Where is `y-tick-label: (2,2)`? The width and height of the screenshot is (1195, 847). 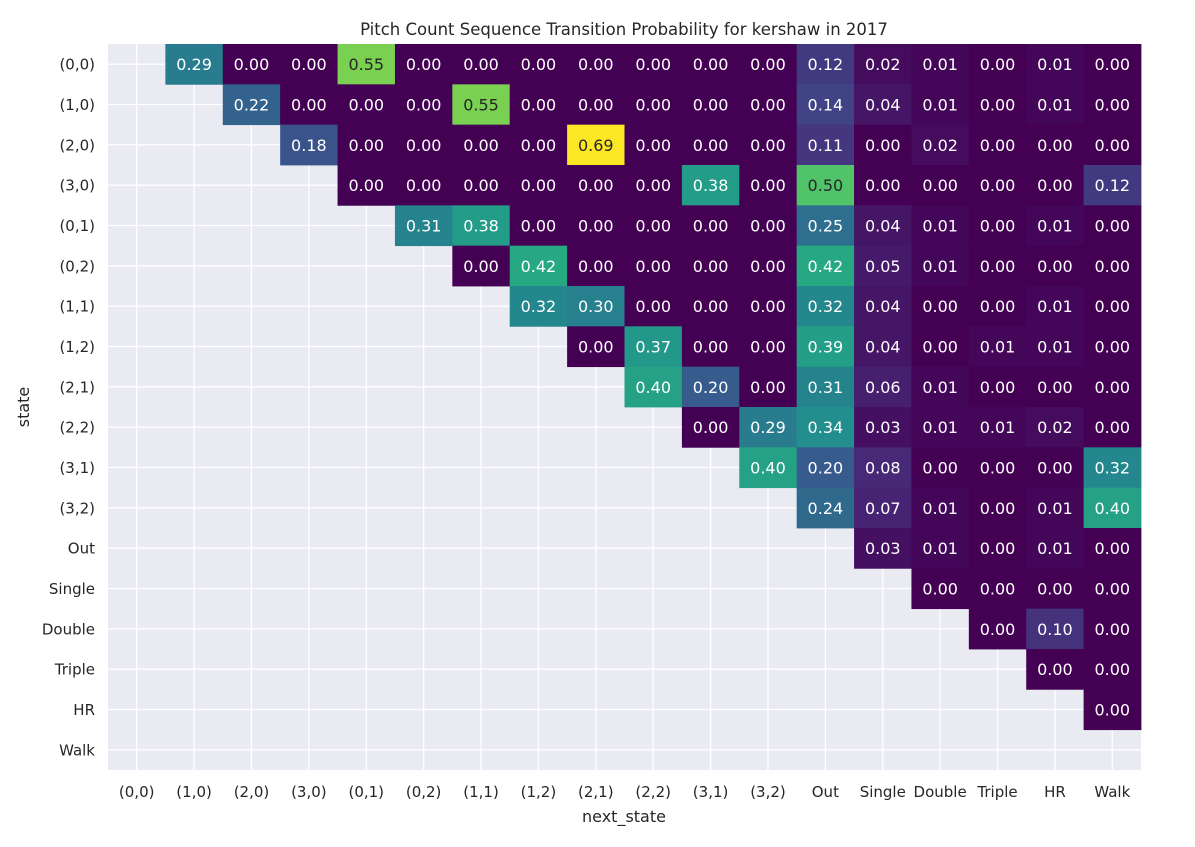 y-tick-label: (2,2) is located at coordinates (77, 428).